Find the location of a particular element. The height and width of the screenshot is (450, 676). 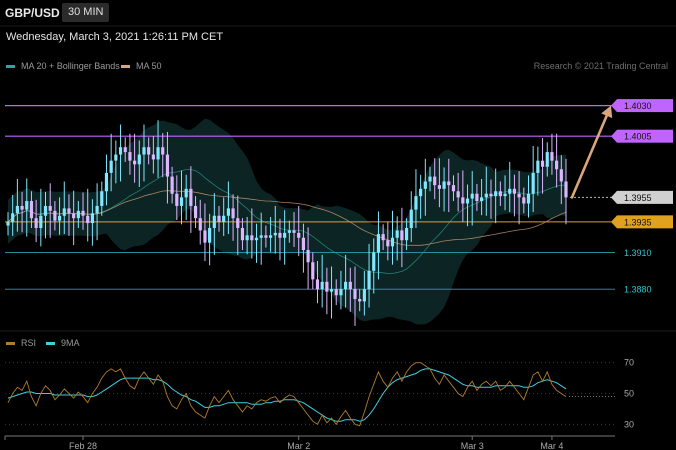

symbol-label: GBP/USD is located at coordinates (32, 13).